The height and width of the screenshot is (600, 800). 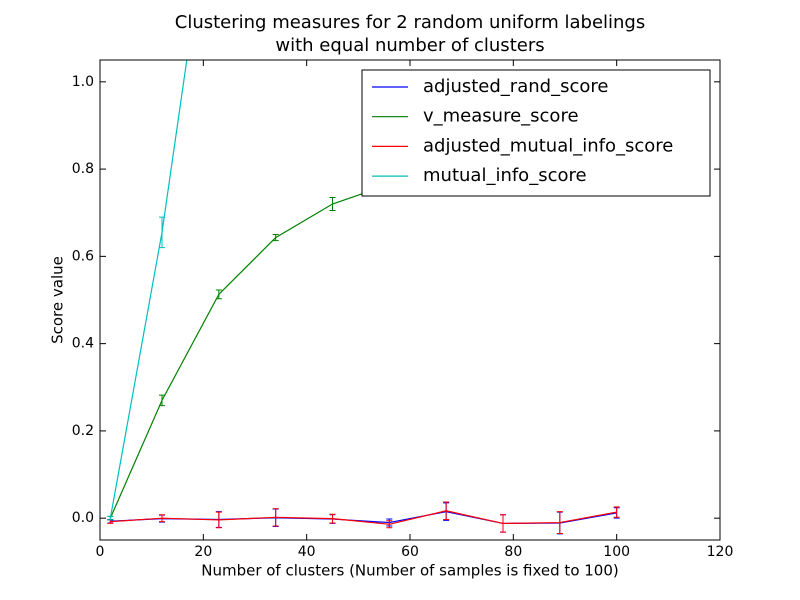 I want to click on y-axis-label: Score value, so click(x=58, y=300).